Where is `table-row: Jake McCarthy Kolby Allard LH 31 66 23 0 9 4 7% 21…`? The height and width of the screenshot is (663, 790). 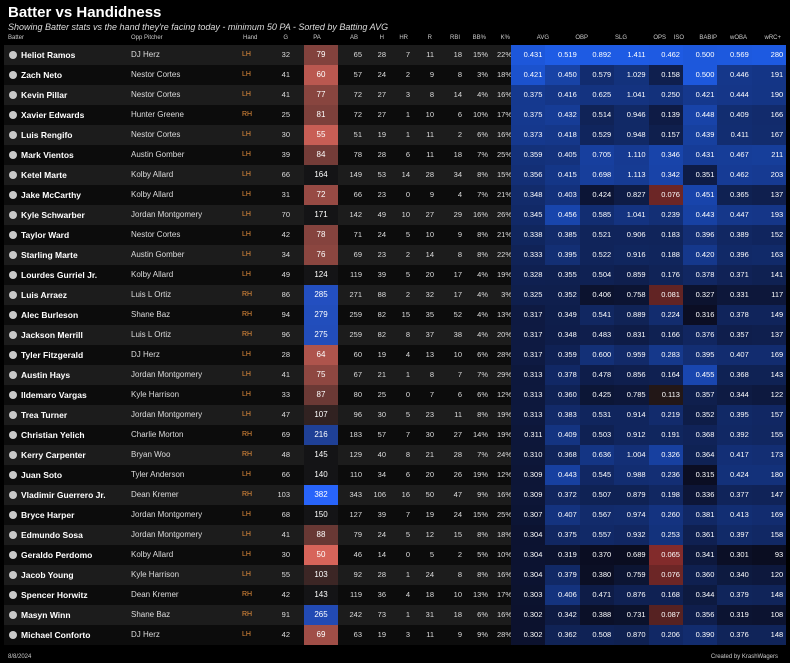
table-row: Jake McCarthy Kolby Allard LH 31 66 23 0 9 4 7% 21… is located at coordinates (395, 195).